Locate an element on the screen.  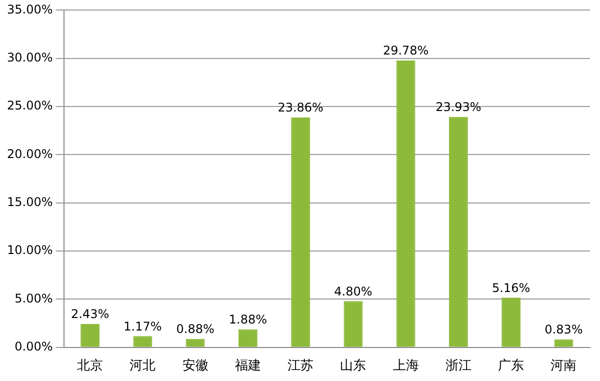
x-tick-label: 上海 is located at coordinates (405, 366).